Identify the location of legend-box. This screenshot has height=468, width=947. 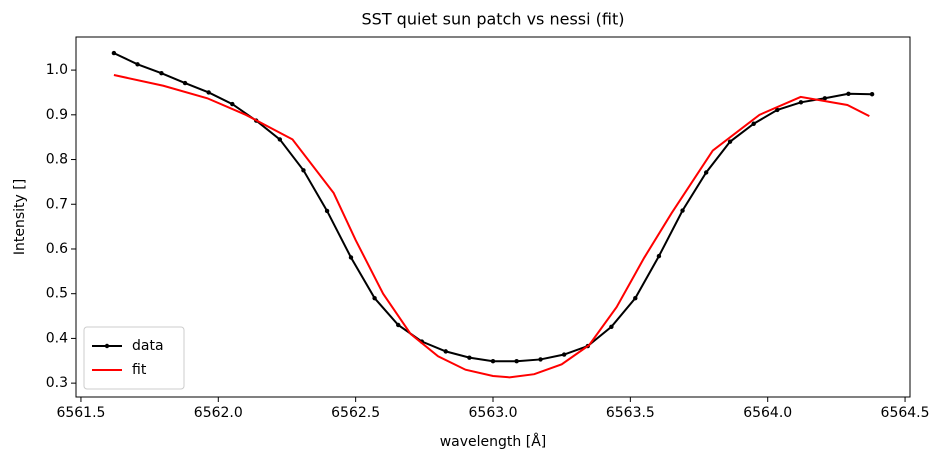
(134, 358).